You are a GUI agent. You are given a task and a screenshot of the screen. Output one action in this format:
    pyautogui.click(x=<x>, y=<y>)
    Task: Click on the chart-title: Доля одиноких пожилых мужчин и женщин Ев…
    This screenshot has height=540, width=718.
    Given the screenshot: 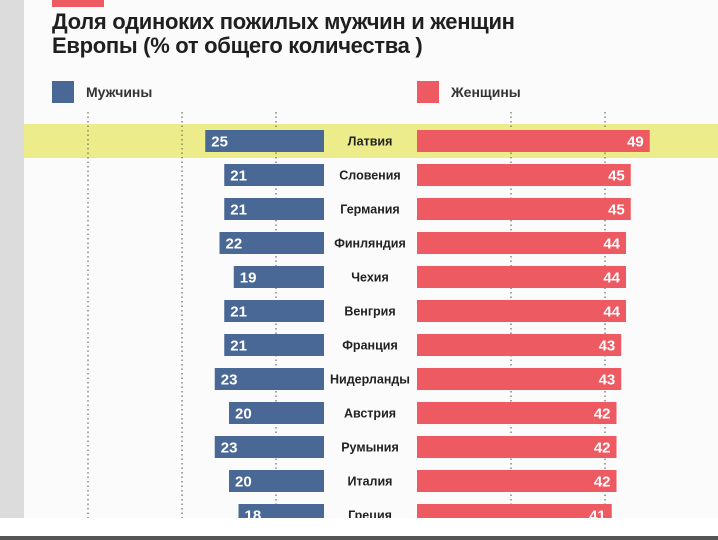 What is the action you would take?
    pyautogui.click(x=352, y=34)
    